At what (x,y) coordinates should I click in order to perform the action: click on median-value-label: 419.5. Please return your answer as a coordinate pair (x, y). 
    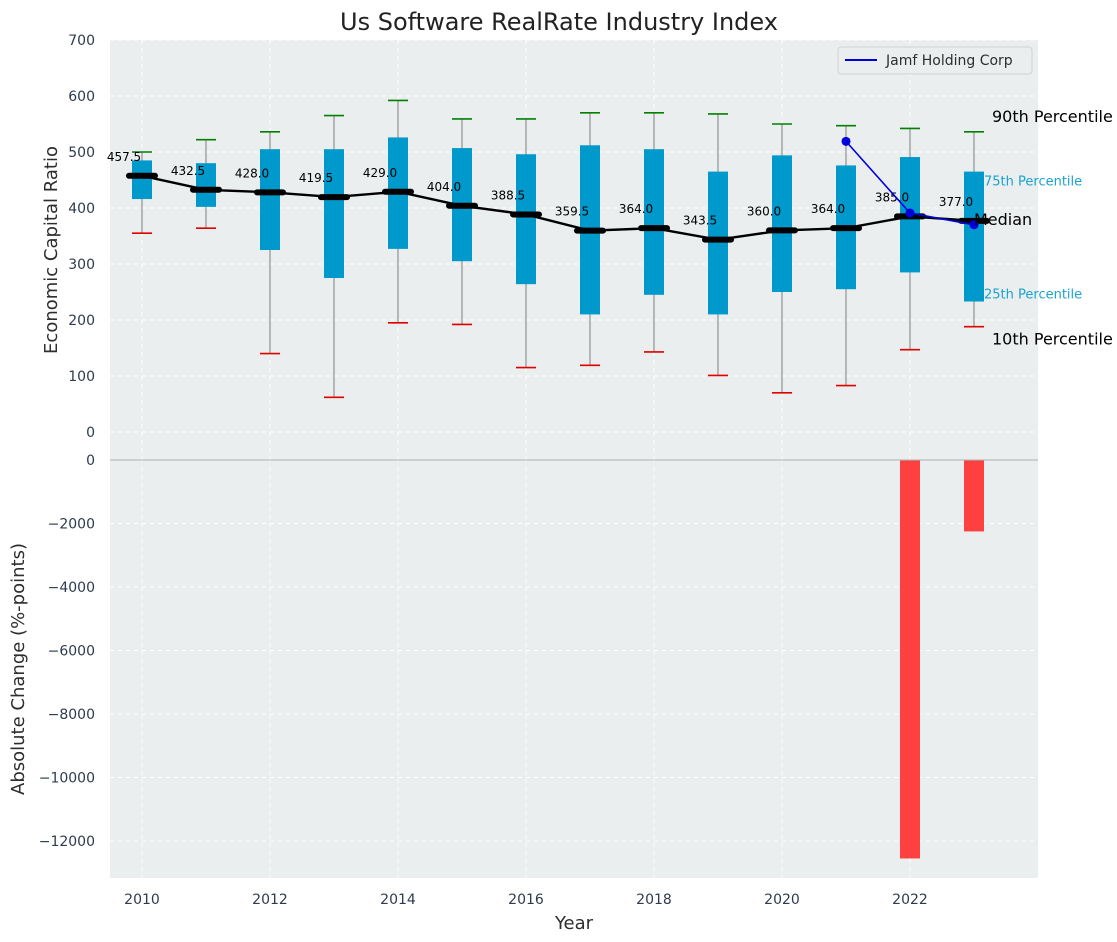
    Looking at the image, I should click on (316, 178).